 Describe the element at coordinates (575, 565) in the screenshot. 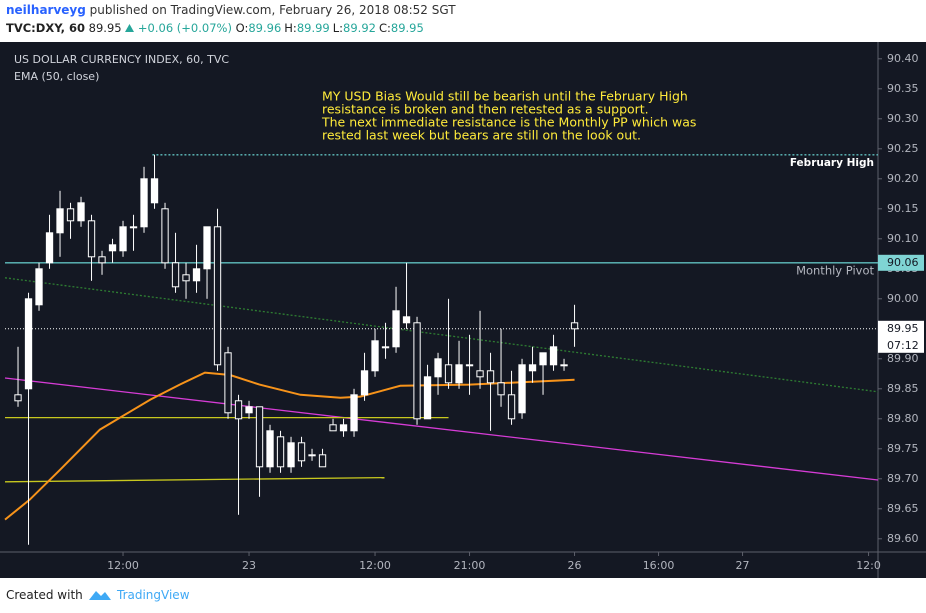

I see `x-tick-label: 26` at that location.